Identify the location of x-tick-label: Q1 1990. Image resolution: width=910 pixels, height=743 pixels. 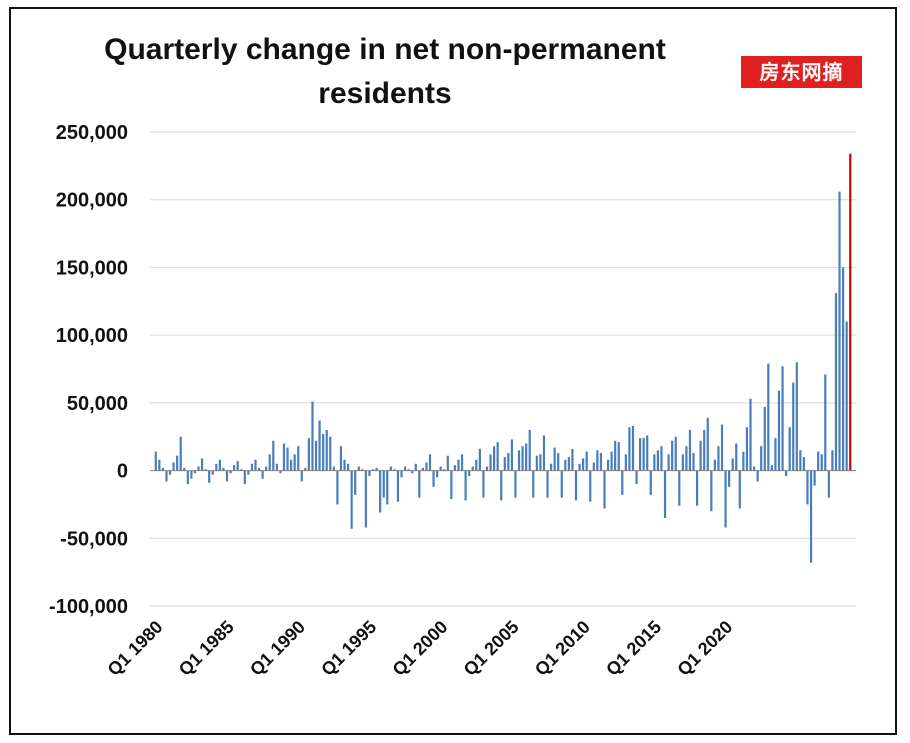
(277, 648).